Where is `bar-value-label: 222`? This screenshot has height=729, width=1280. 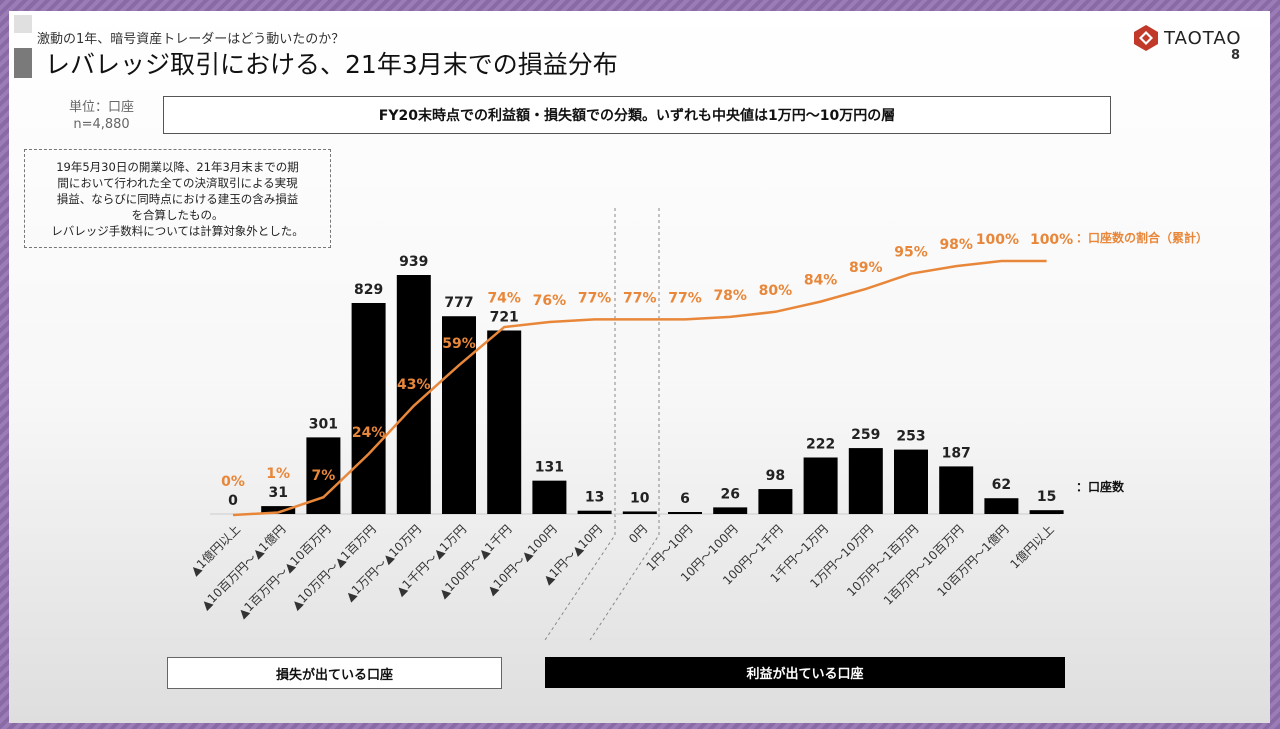
bar-value-label: 222 is located at coordinates (820, 444).